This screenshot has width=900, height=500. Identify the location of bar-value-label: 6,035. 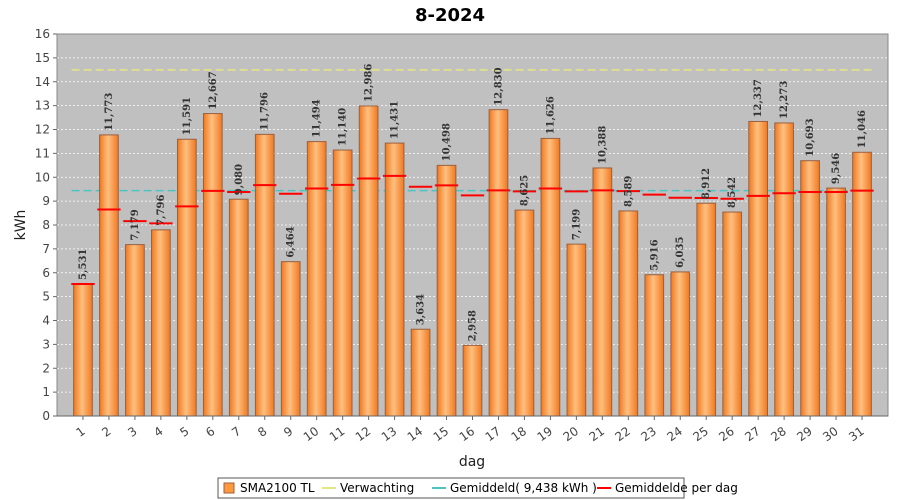
(680, 252).